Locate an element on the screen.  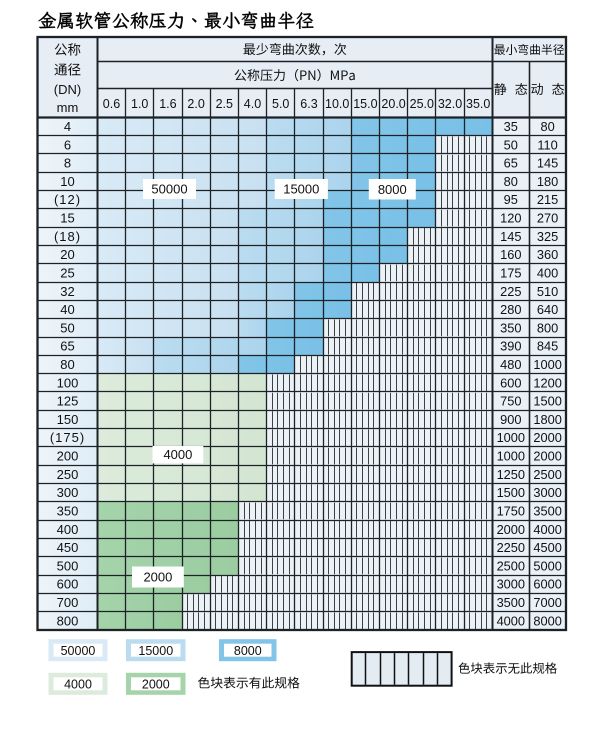
svg-text: 6.3 is located at coordinates (308, 104).